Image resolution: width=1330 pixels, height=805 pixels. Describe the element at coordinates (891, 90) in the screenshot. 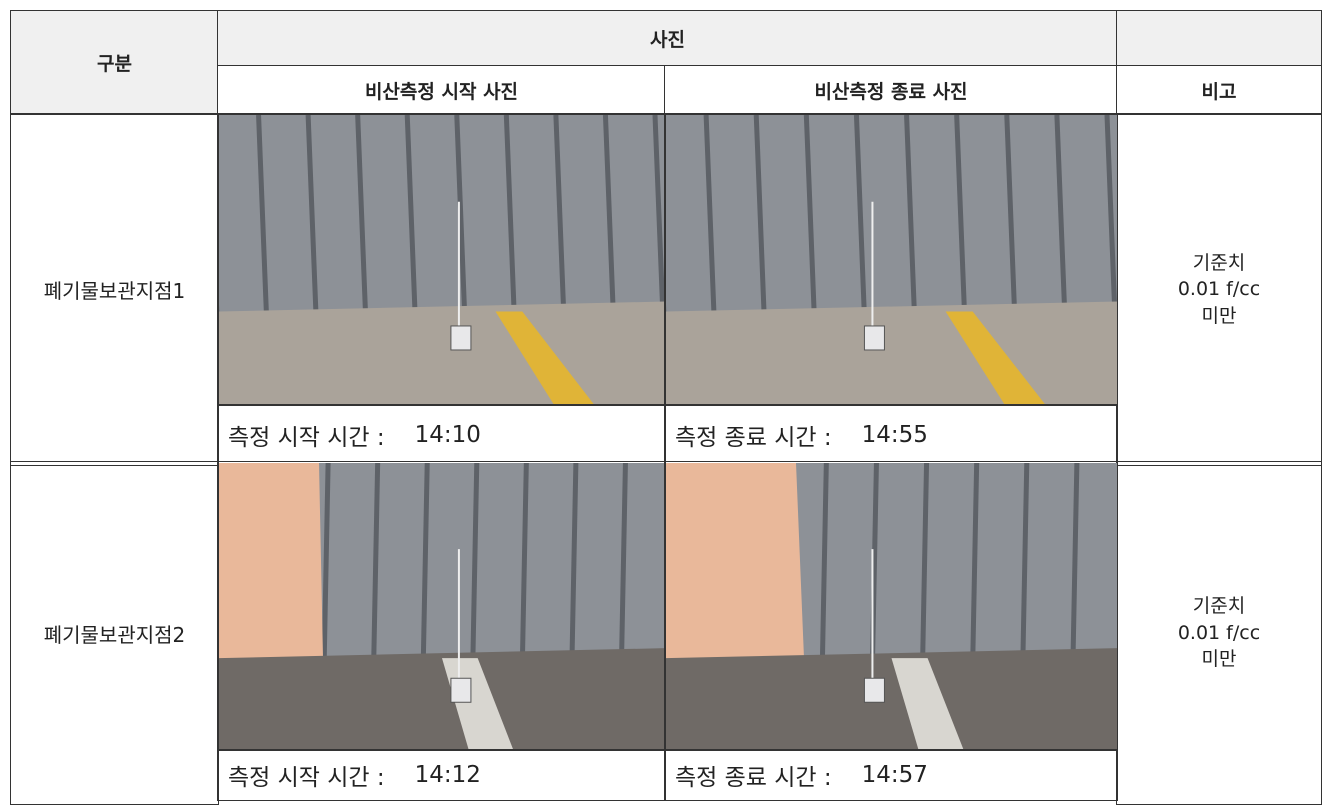

I see `header-end-photo: 비산측정 종료 사진` at that location.